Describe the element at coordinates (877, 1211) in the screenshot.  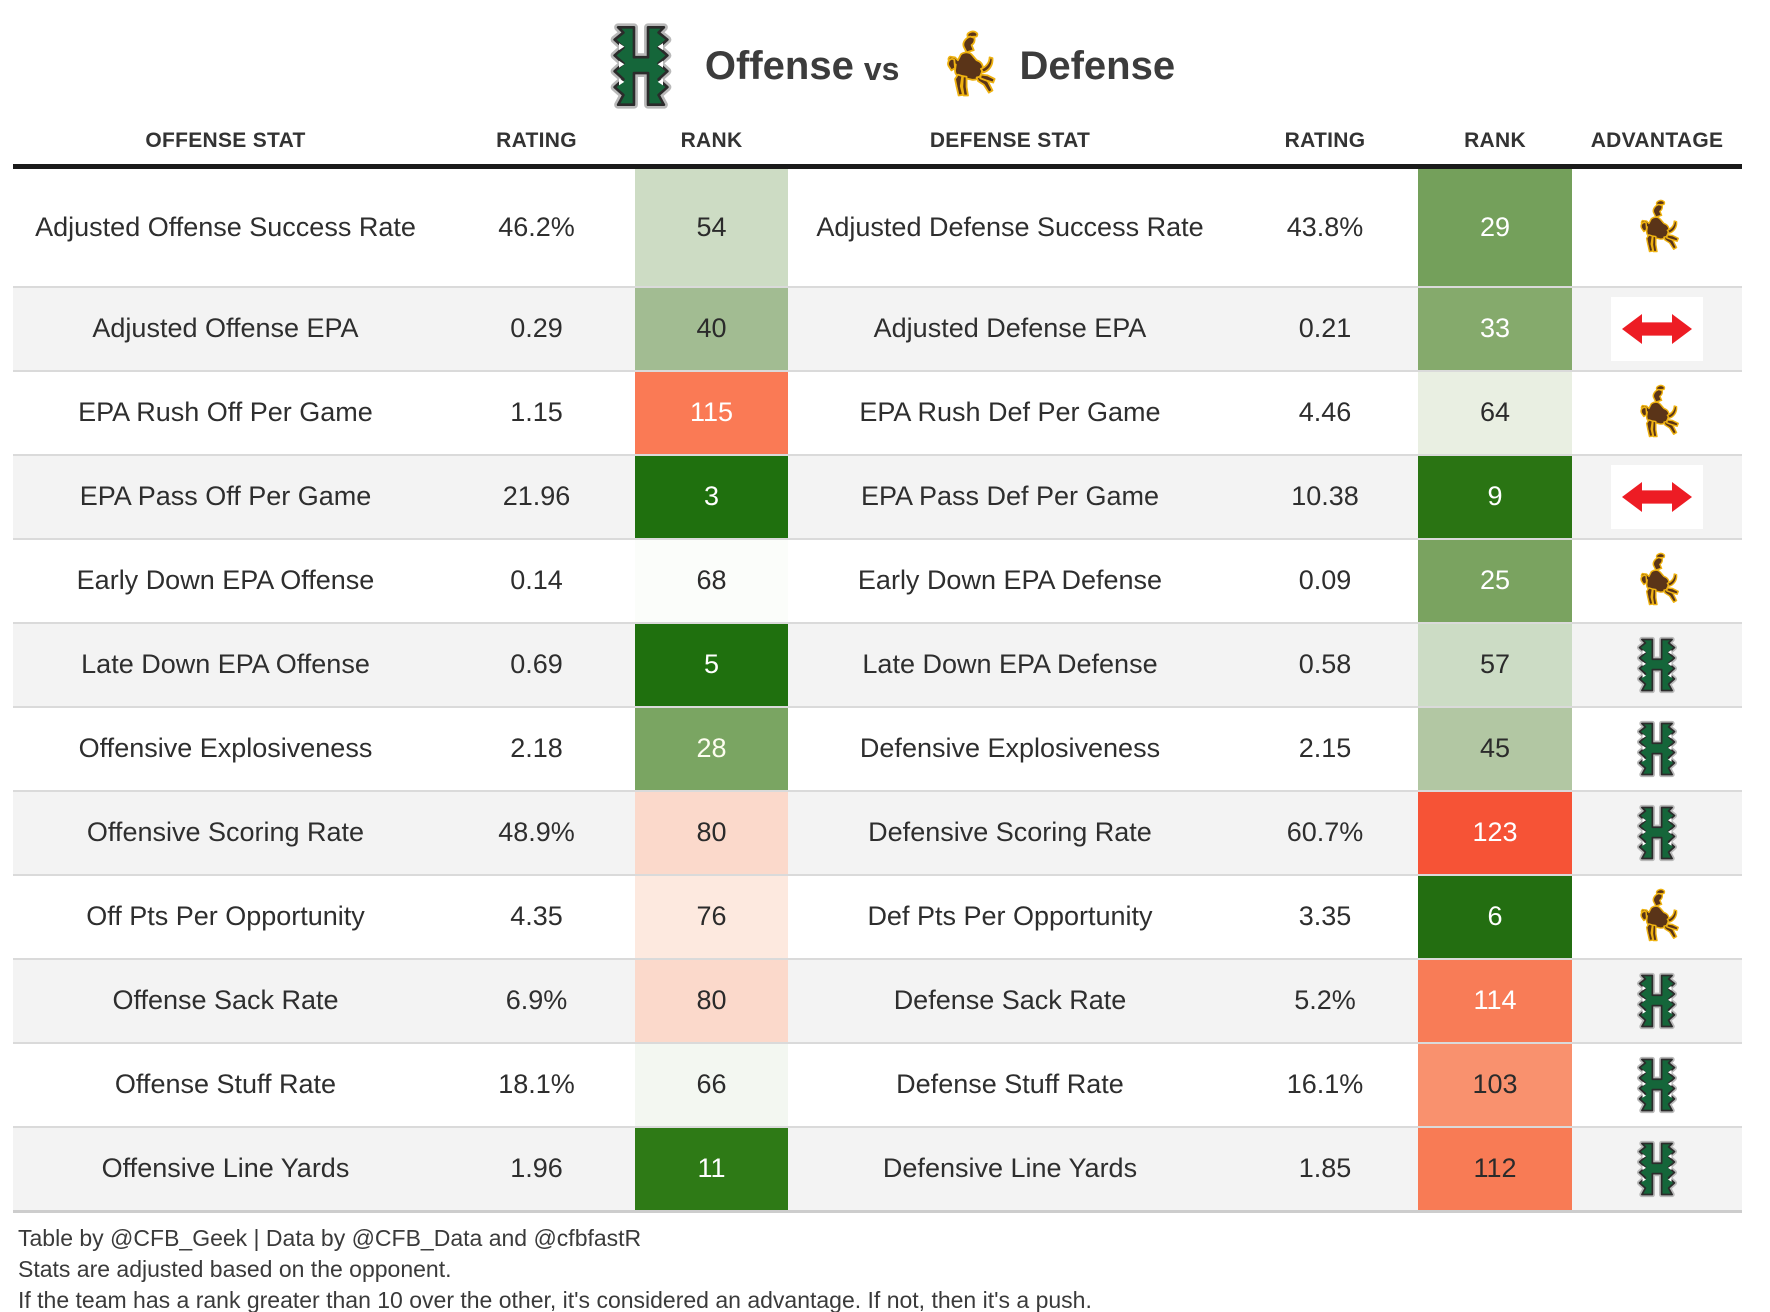
I see `table-bottom-divider` at that location.